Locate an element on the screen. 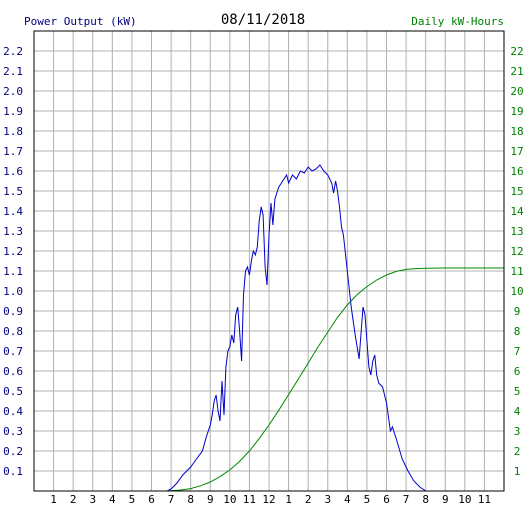 This screenshot has width=527, height=510. right-tick-label: 4 is located at coordinates (517, 411).